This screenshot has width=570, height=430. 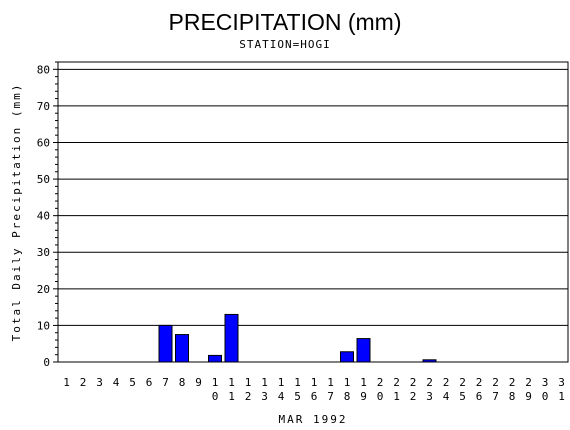 What do you see at coordinates (43, 179) in the screenshot?
I see `y-tick-label: 50` at bounding box center [43, 179].